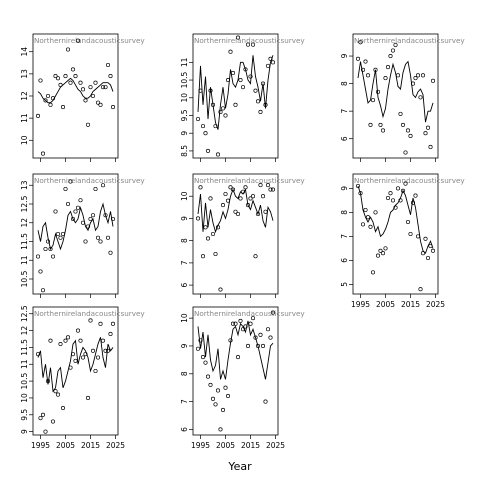  I want to click on y-tick-label: 11.5, so click(24, 241).